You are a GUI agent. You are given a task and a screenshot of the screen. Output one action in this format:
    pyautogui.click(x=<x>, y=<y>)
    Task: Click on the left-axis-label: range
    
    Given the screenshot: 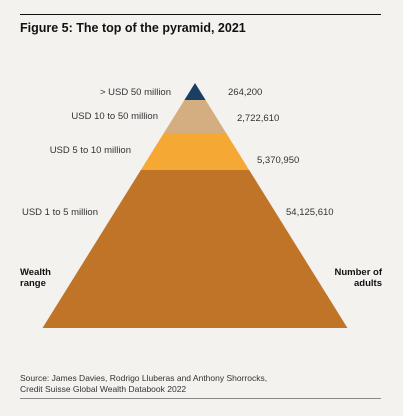 What is the action you would take?
    pyautogui.click(x=33, y=283)
    